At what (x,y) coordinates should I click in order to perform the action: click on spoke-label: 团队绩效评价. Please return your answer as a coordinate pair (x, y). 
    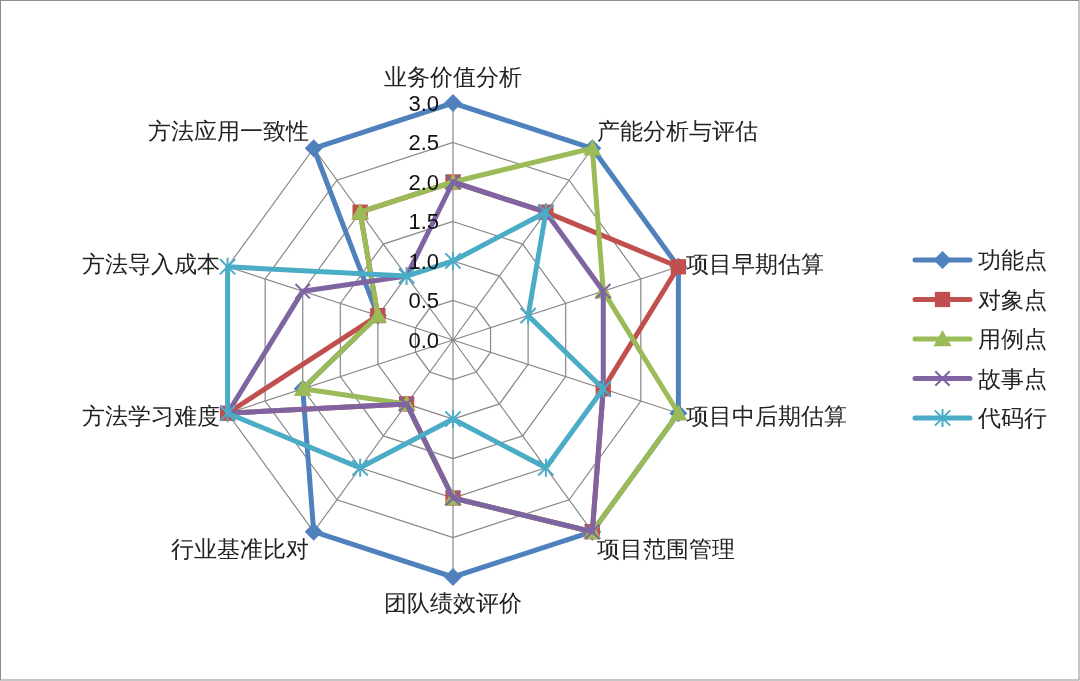
    Looking at the image, I should click on (453, 603).